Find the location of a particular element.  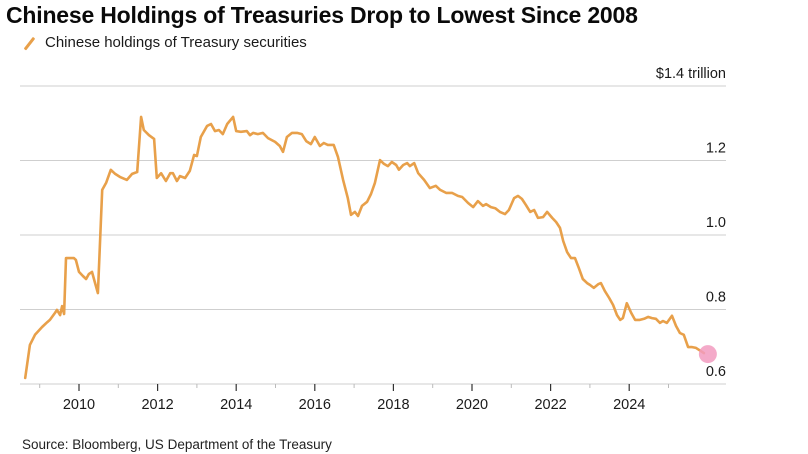

legend: Chinese holdings of Treasury securities is located at coordinates (164, 42).